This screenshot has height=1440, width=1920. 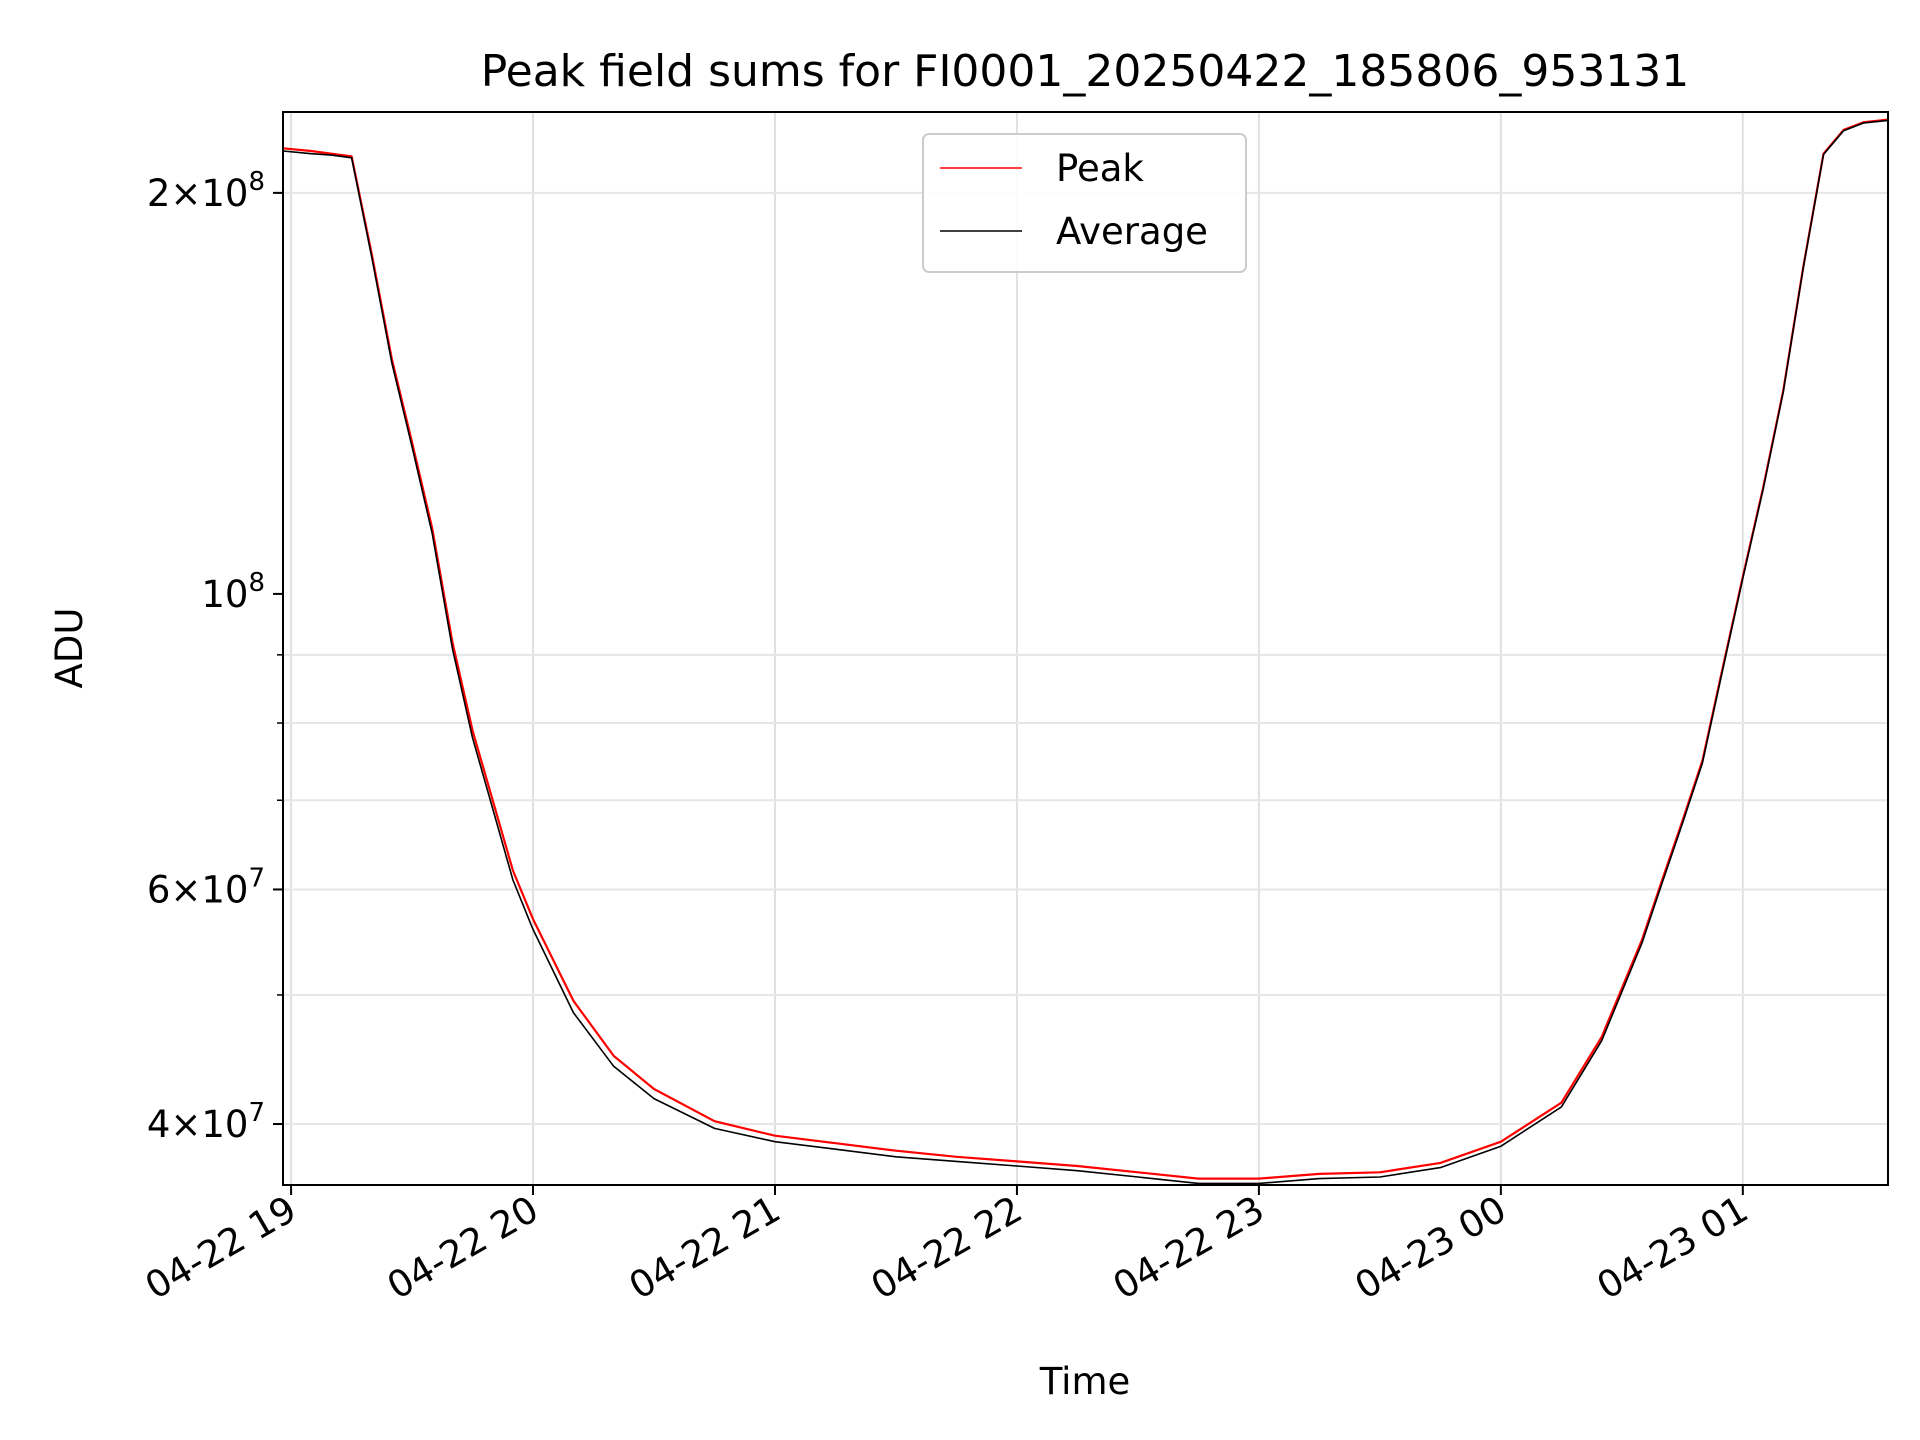 I want to click on y-tick-label: 108, so click(x=233, y=592).